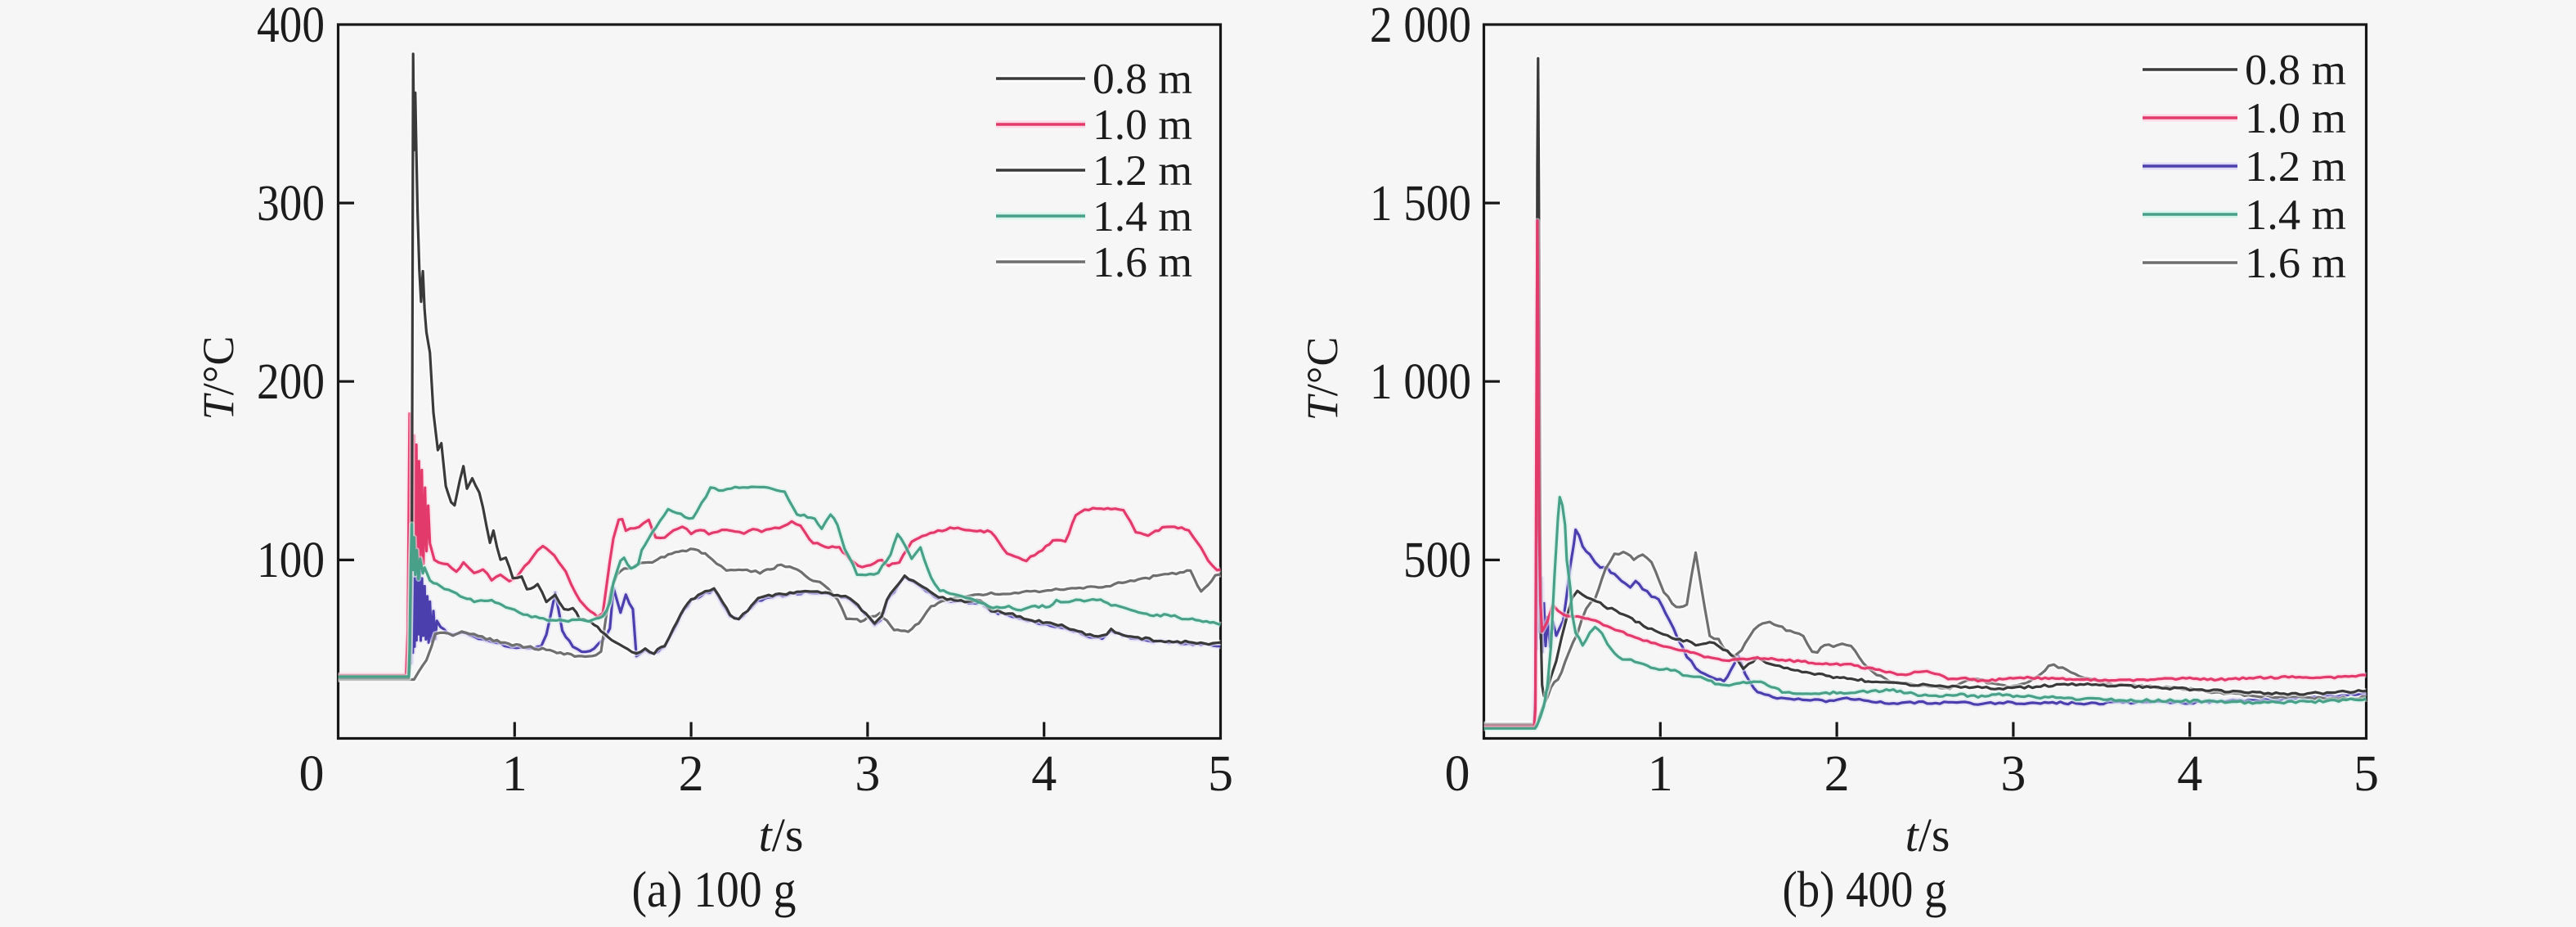  I want to click on svg-text: 300, so click(291, 204).